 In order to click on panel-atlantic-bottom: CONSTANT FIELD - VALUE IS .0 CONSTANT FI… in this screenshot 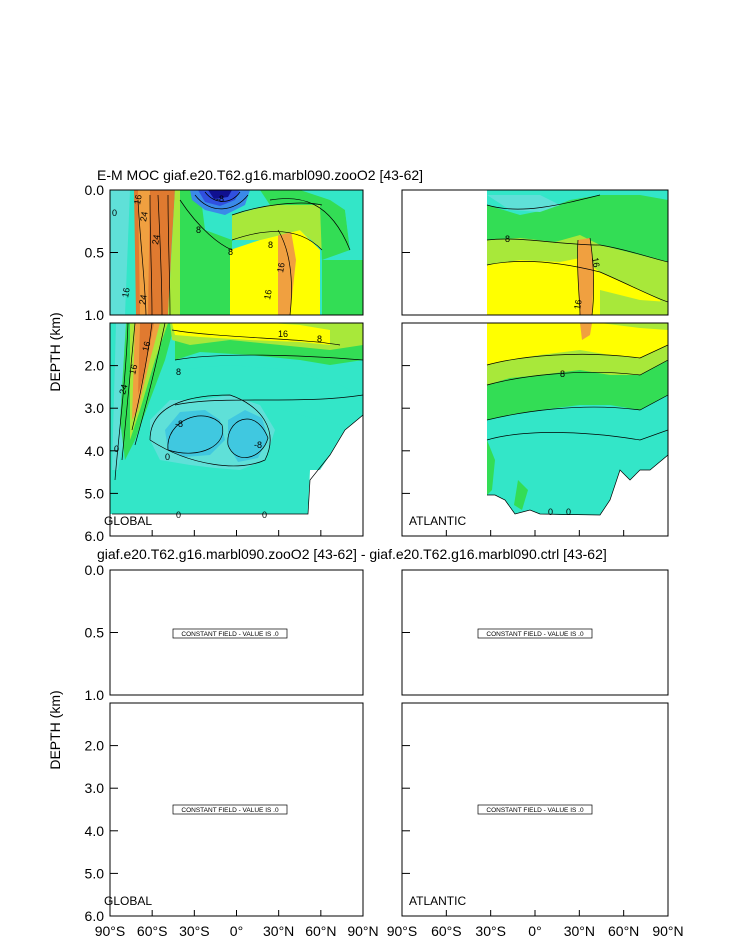, I will do `click(535, 743)`.